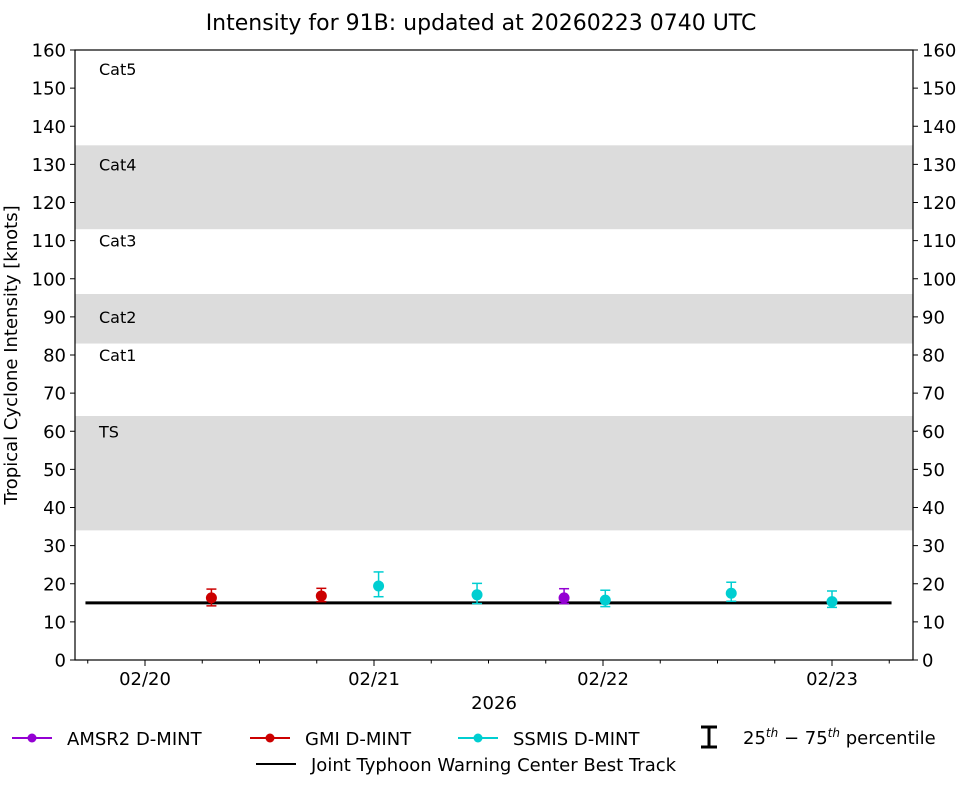  Describe the element at coordinates (933, 622) in the screenshot. I see `y-tick-label-right: 10` at that location.